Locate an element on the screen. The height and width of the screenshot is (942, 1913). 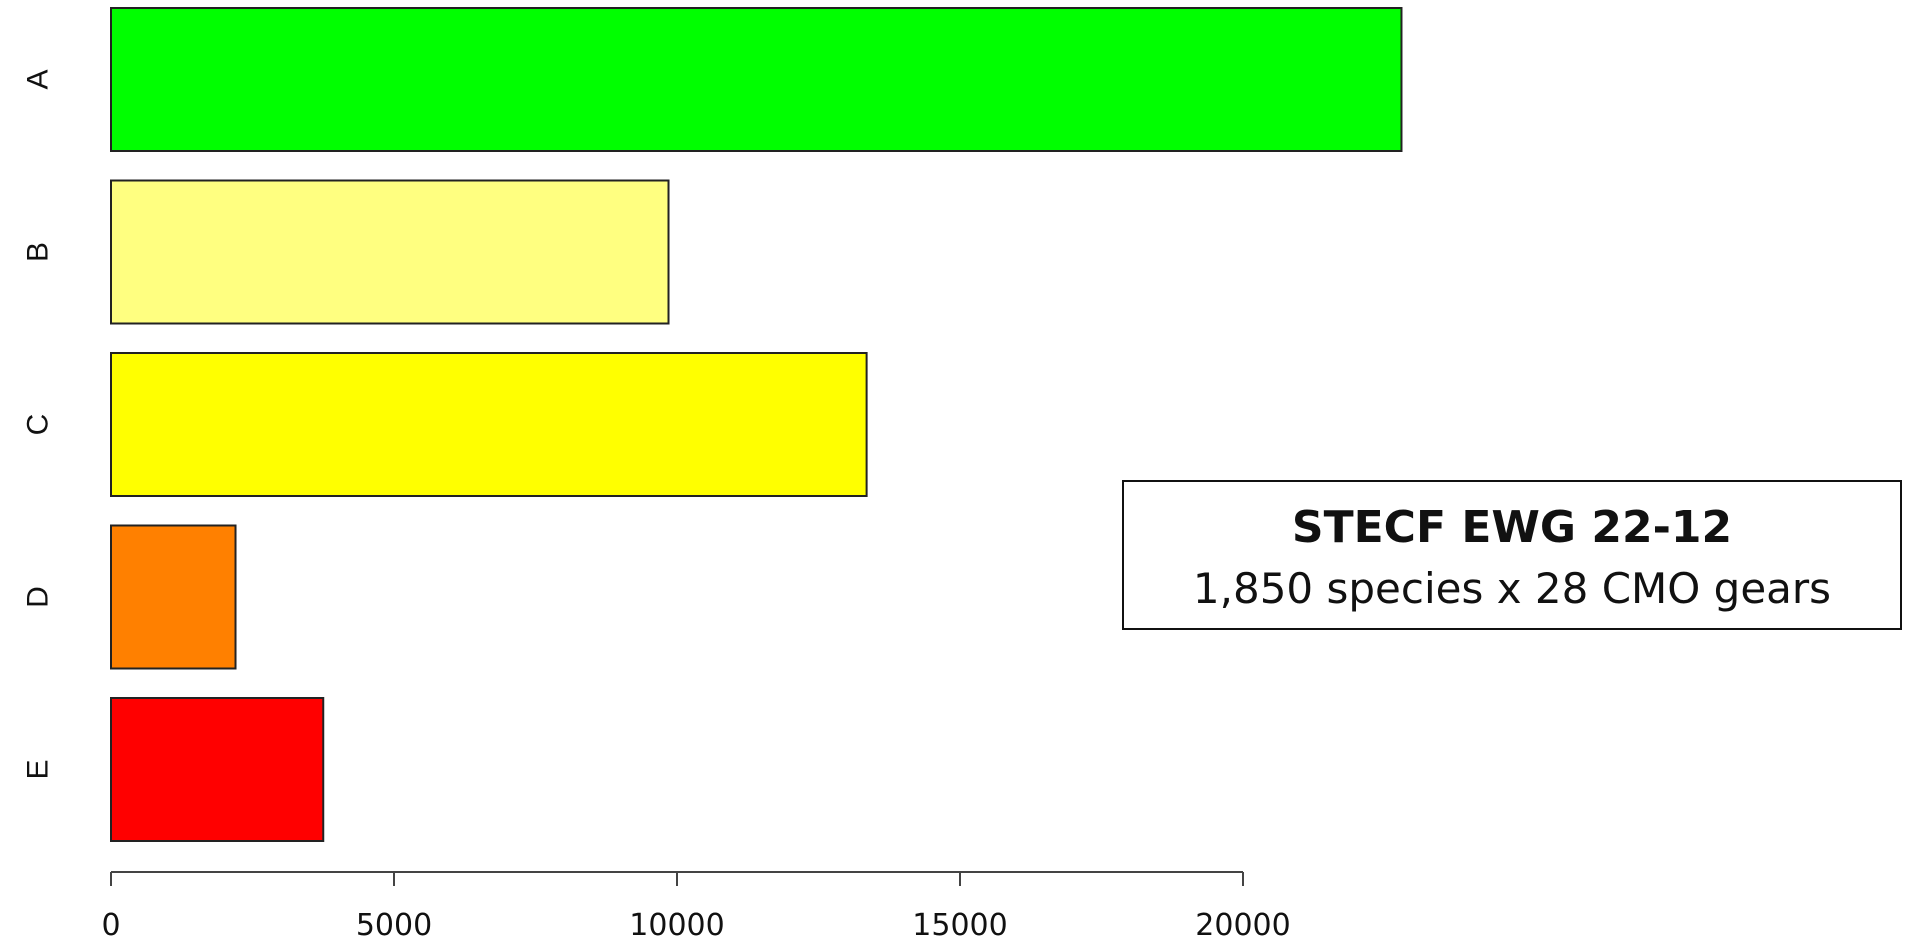
category-label-d: D is located at coordinates (38, 597).